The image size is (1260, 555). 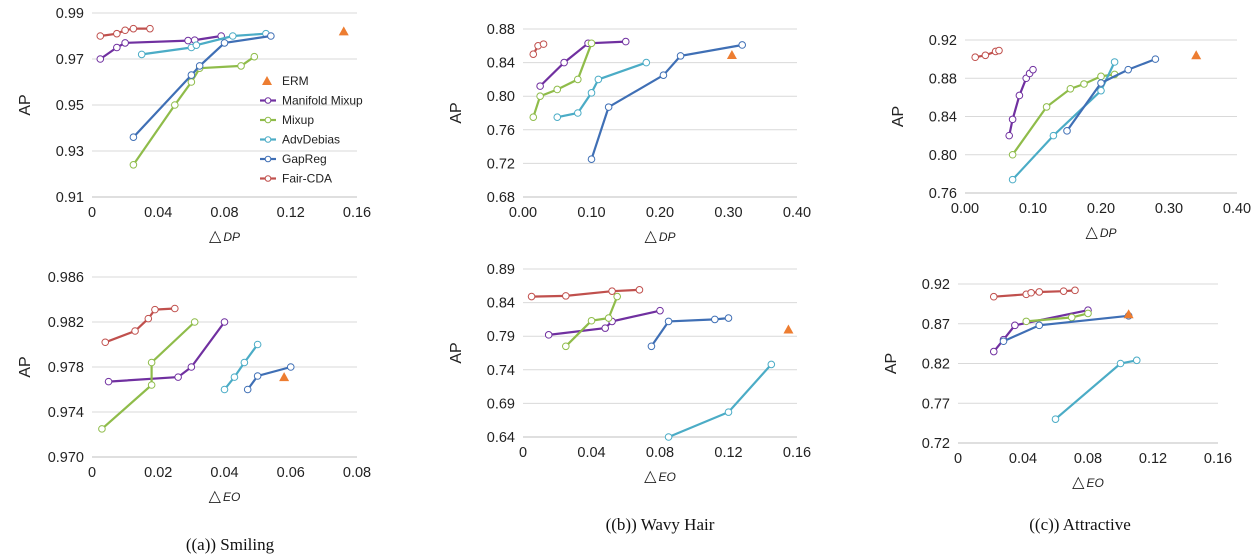 I want to click on y-tick-label: 0.76, so click(x=943, y=194).